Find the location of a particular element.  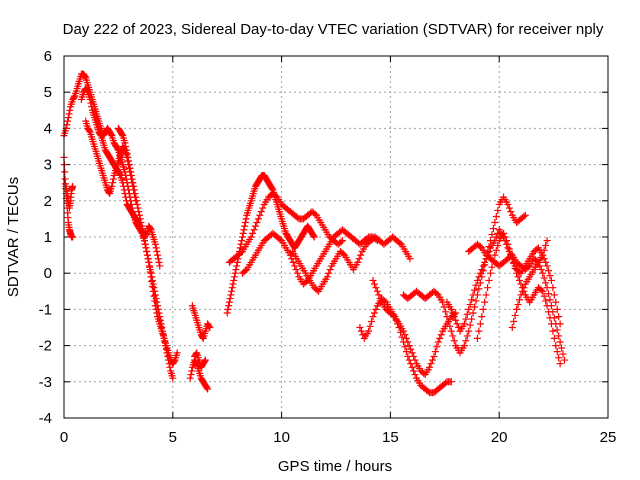

x-tick-label: 15 is located at coordinates (390, 437).